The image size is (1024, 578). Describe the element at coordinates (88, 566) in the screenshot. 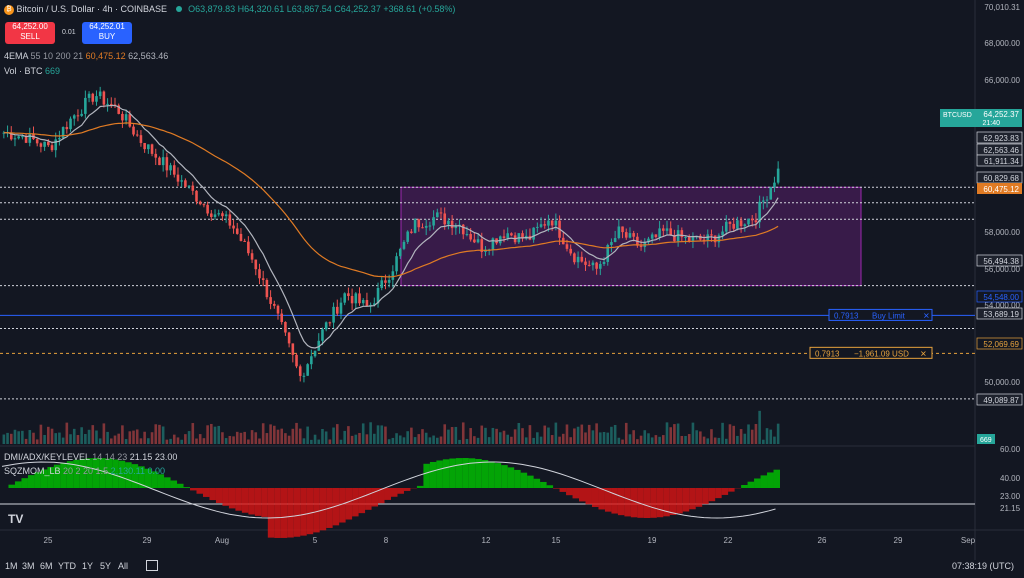

I see `range-1y: 1Y` at that location.